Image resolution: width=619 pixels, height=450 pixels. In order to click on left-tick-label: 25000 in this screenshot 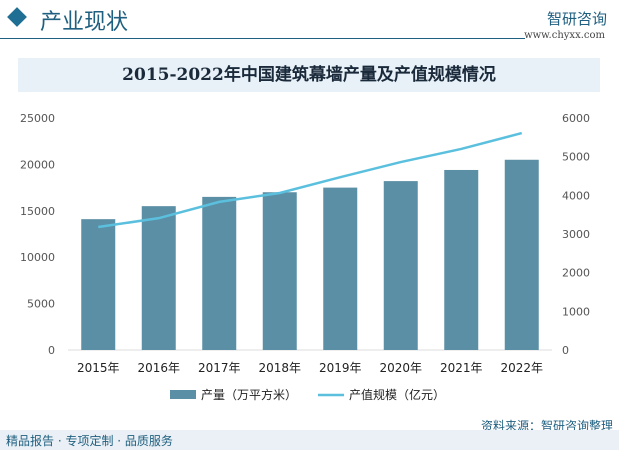, I will do `click(37, 118)`.